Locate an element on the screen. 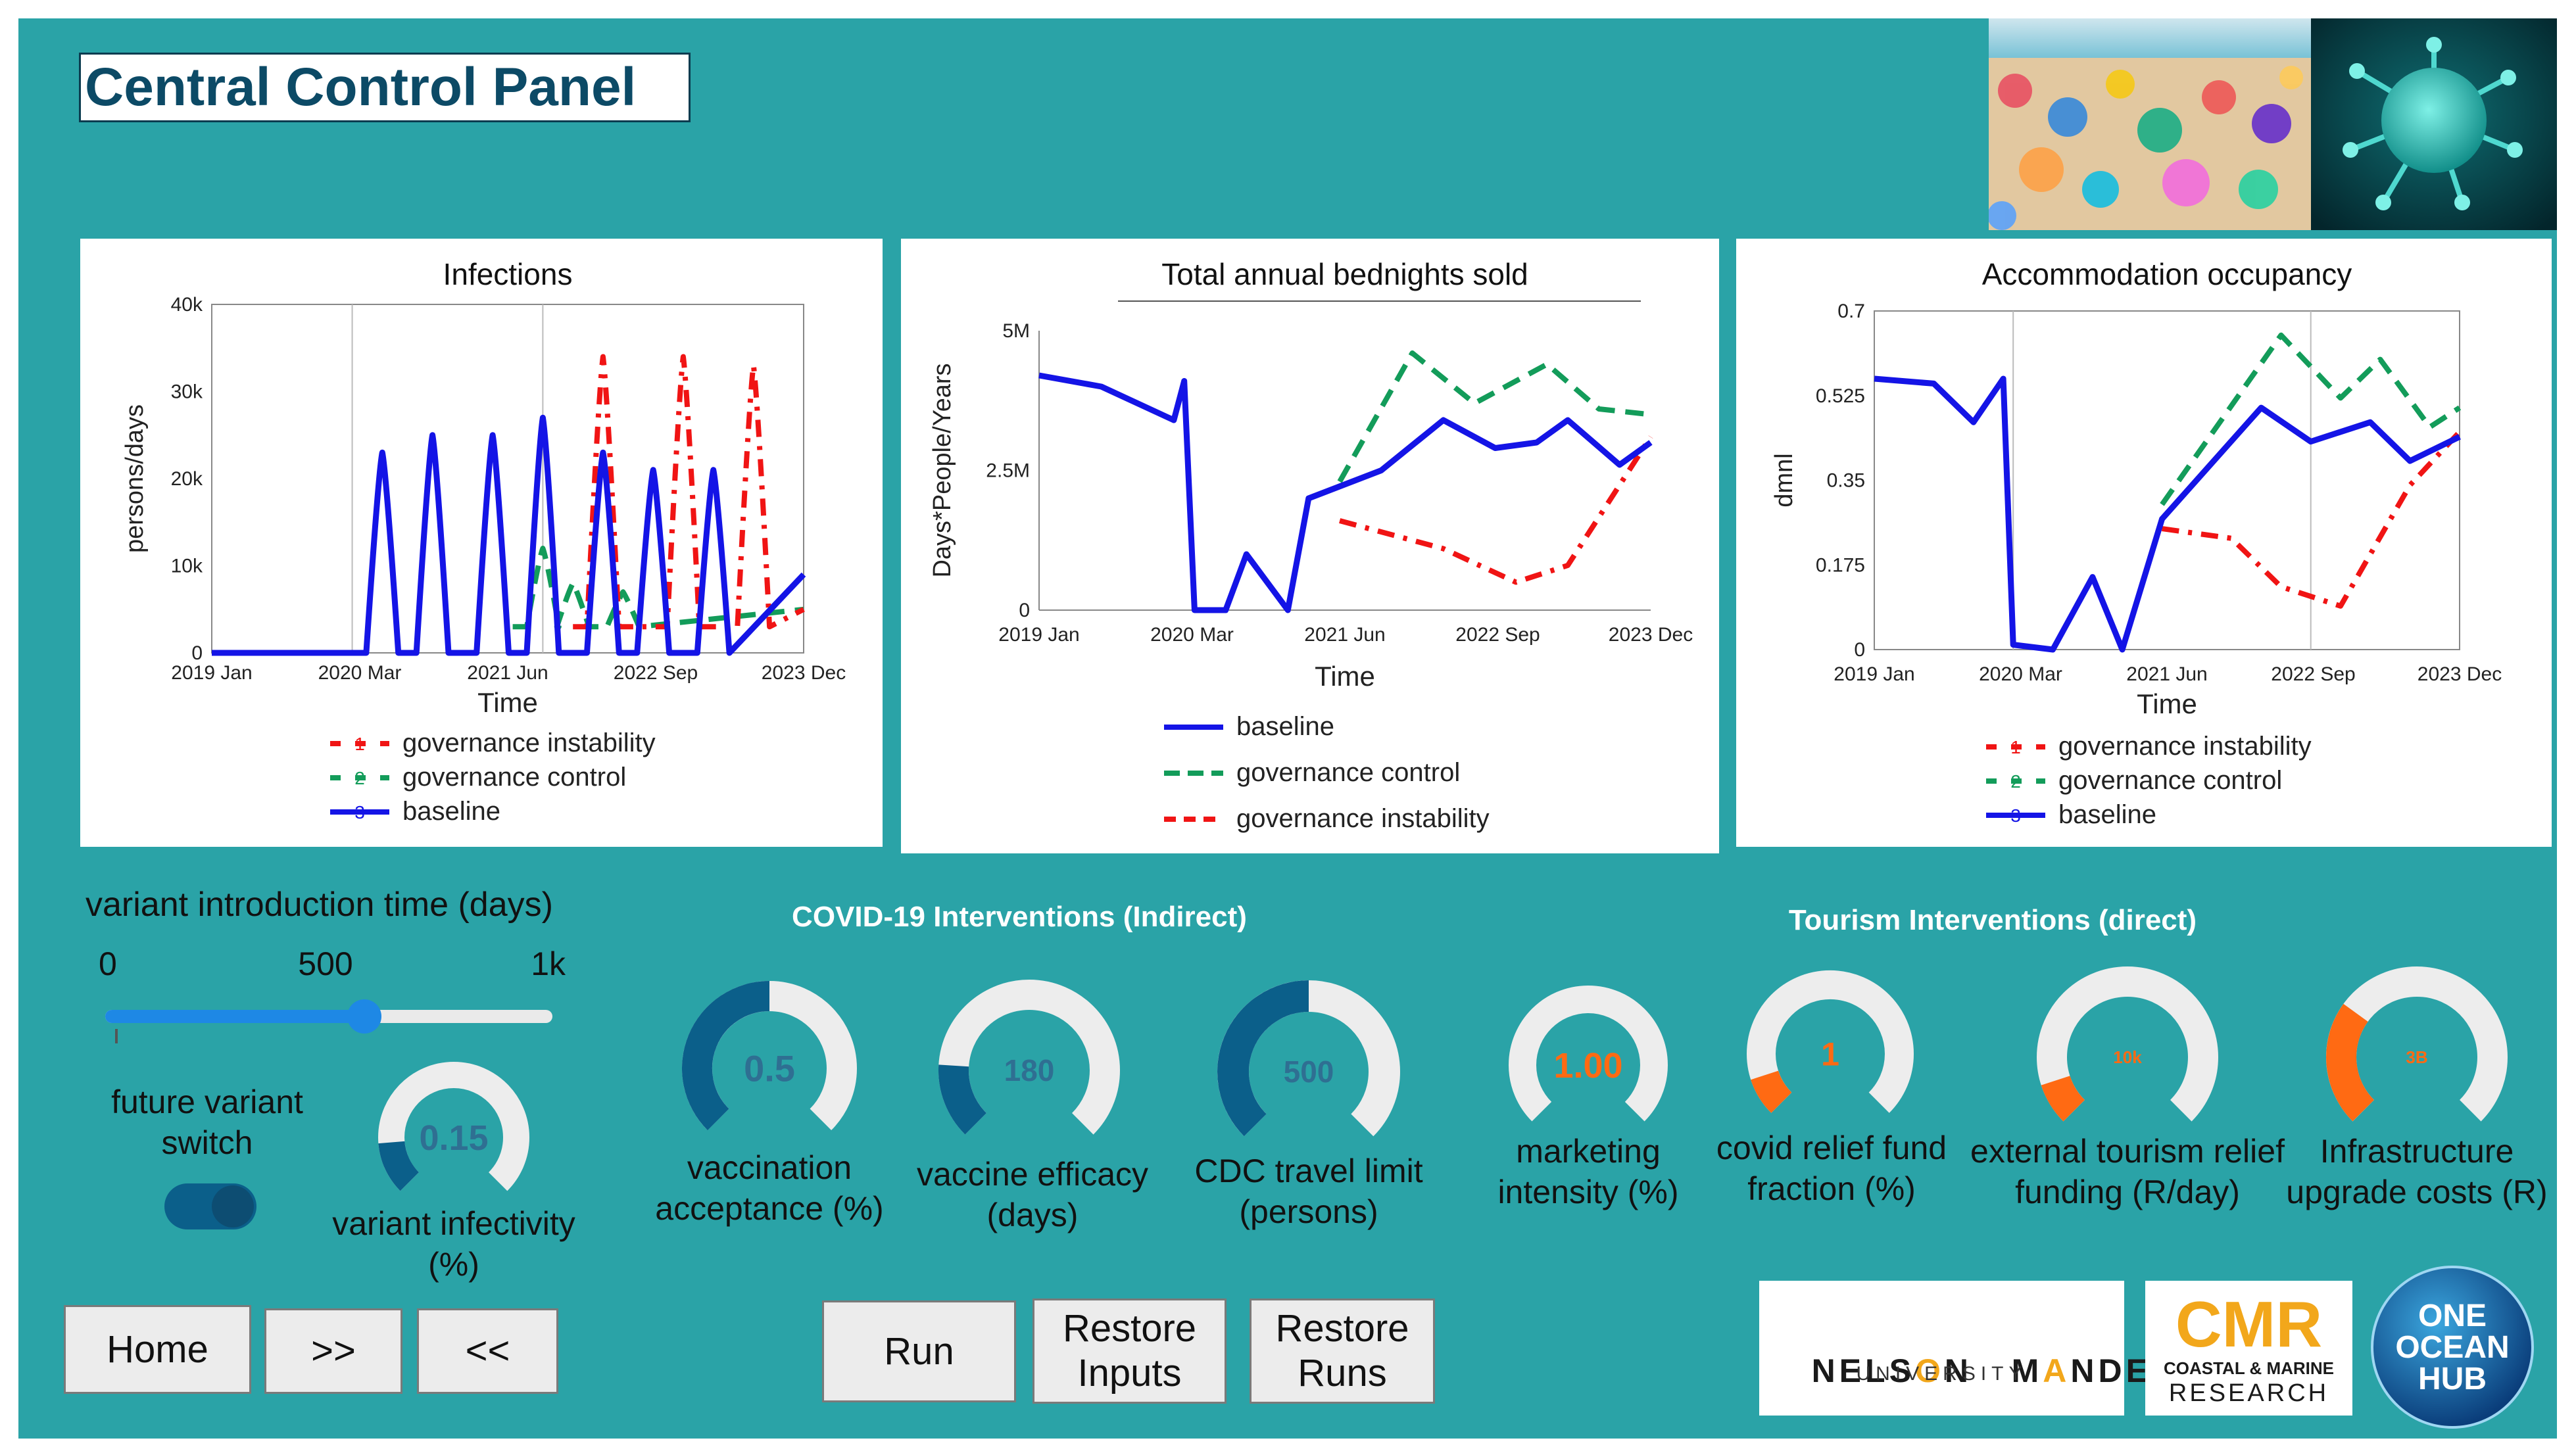 This screenshot has width=2576, height=1453. restore-runs-button: Restore Runs is located at coordinates (1342, 1351).